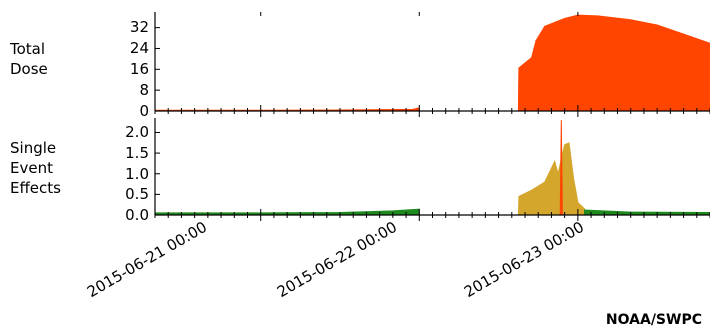  Describe the element at coordinates (144, 111) in the screenshot. I see `dose-y-tick-label: 0` at that location.